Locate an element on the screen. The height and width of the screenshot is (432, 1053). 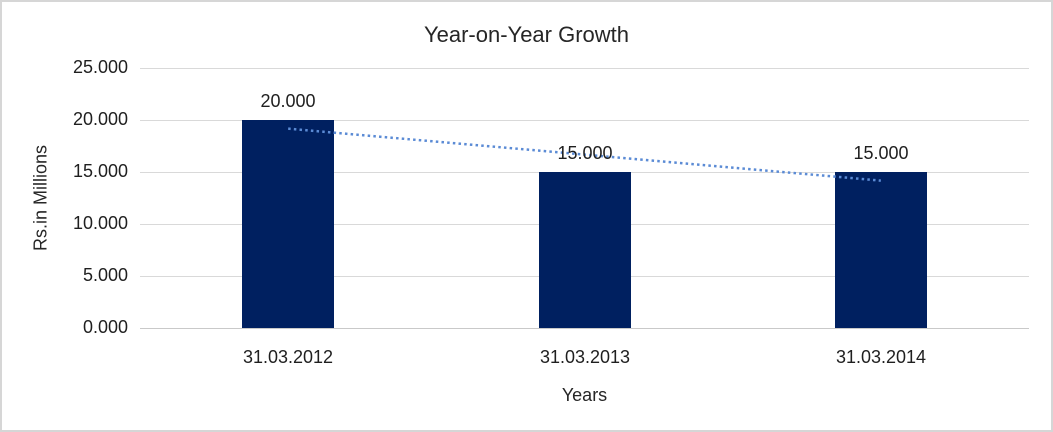
y-tick-label: 10.000 is located at coordinates (100, 223).